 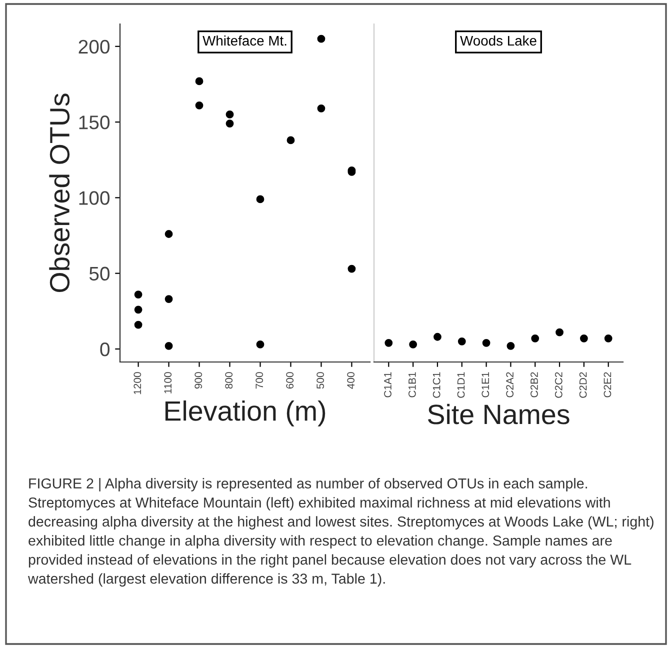 What do you see at coordinates (245, 413) in the screenshot?
I see `x-axis-title: Elevation (m)` at bounding box center [245, 413].